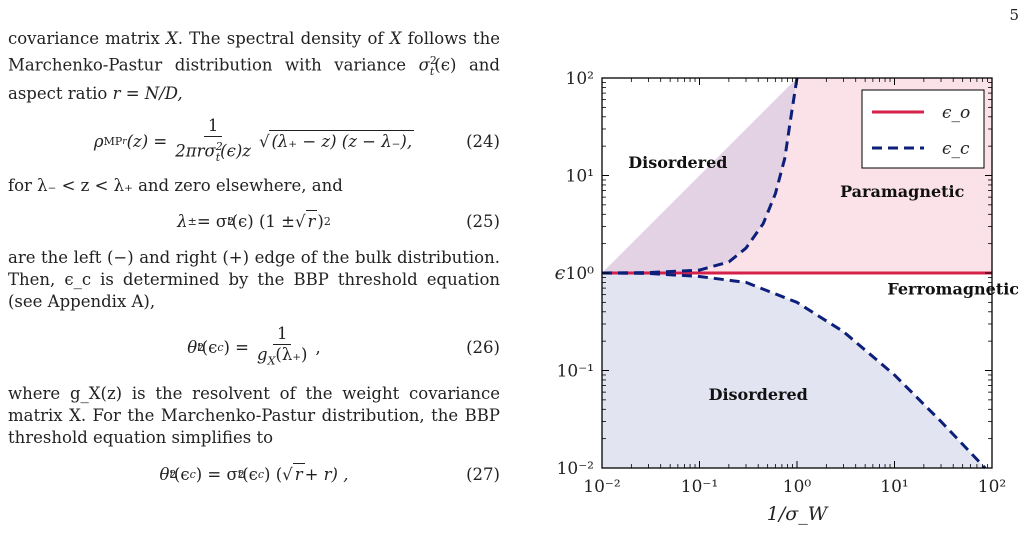  What do you see at coordinates (601, 487) in the screenshot?
I see `x-tick-label: 10⁻²` at bounding box center [601, 487].